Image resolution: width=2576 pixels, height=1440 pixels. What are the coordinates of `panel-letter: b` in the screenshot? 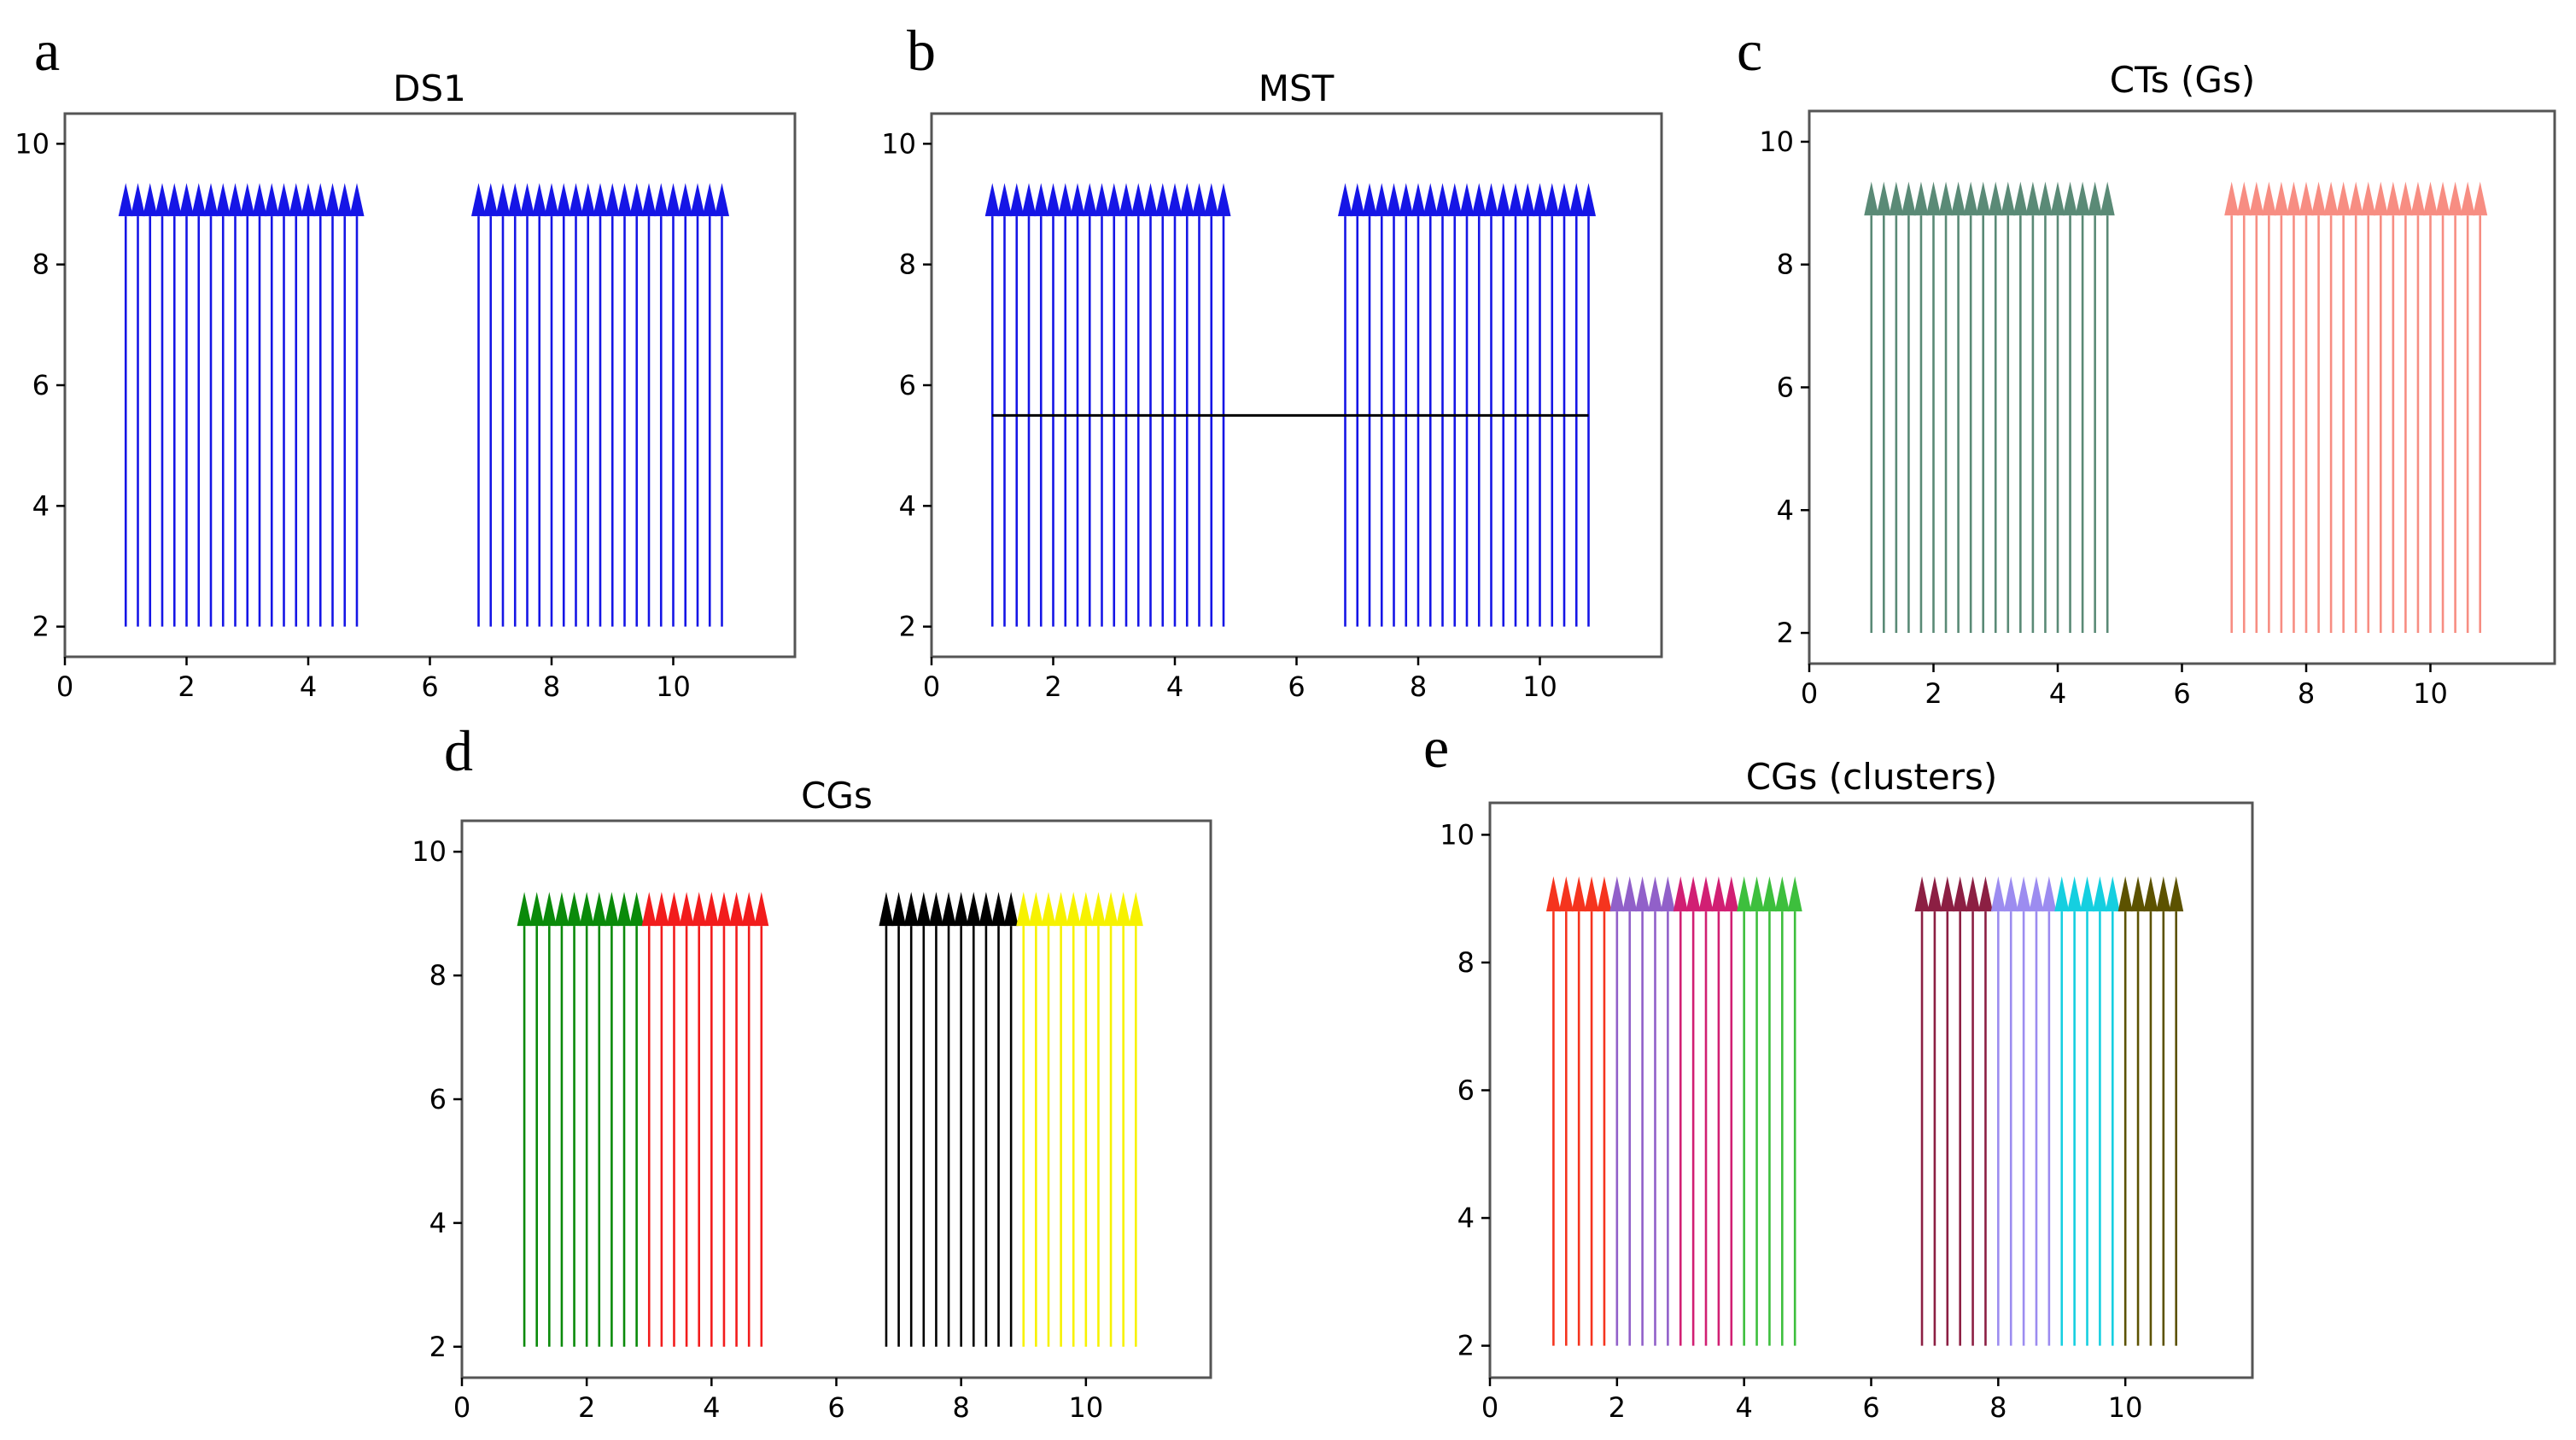 It's located at (922, 51).